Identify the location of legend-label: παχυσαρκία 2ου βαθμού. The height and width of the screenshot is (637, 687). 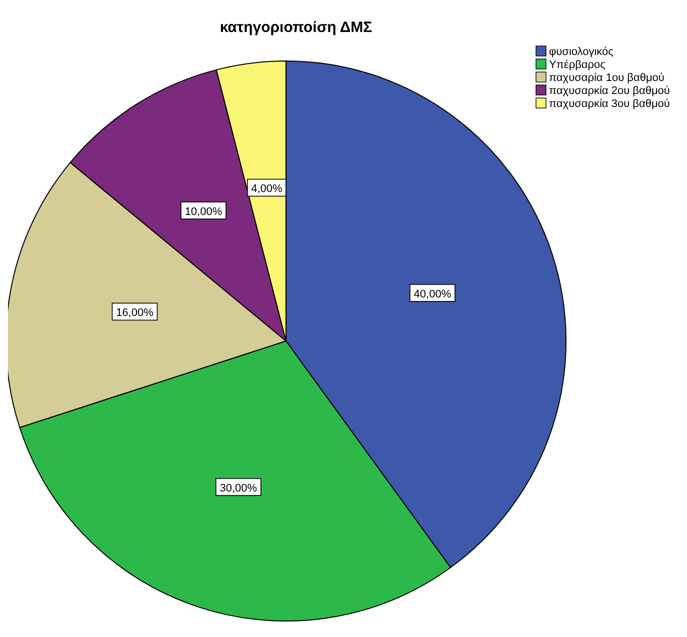
(609, 91).